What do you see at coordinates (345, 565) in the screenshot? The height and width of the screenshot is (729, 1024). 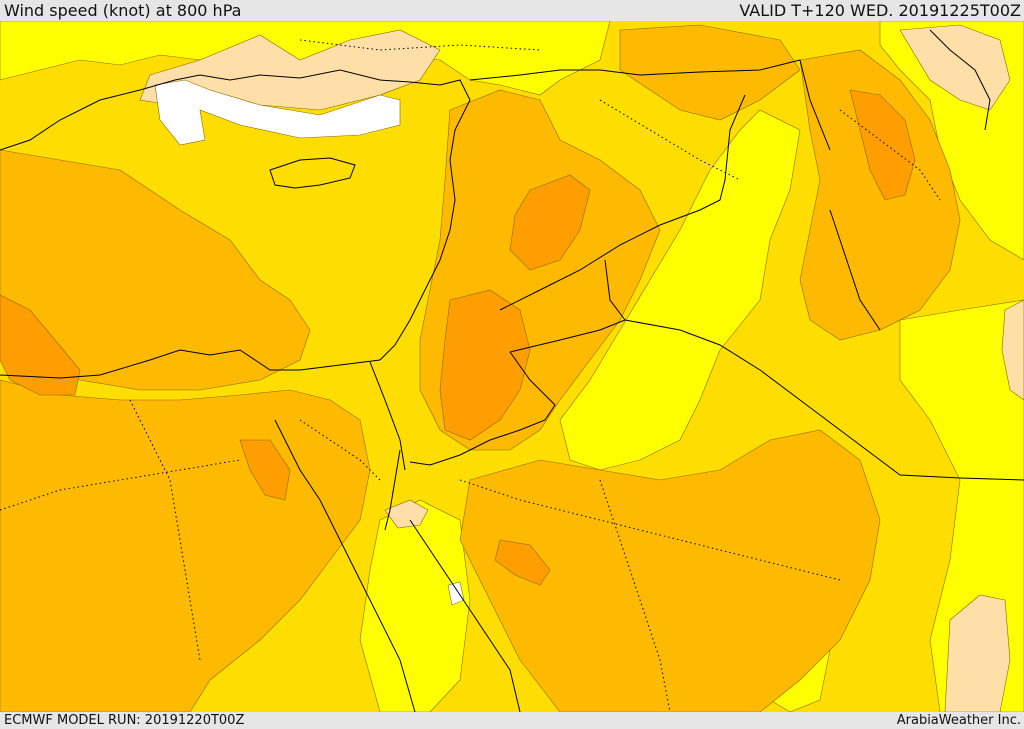 I see `coast-gulf-suez` at bounding box center [345, 565].